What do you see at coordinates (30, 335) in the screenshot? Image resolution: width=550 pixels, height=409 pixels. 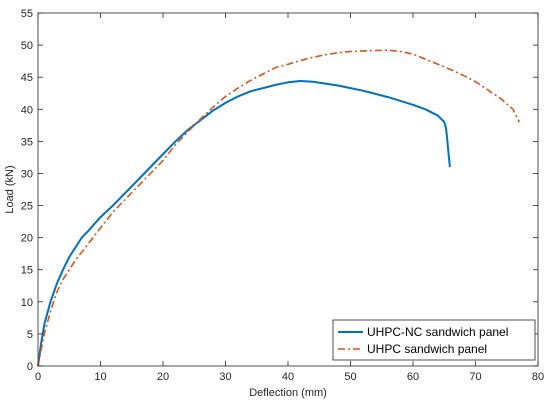 I see `y-tick-label: 5` at bounding box center [30, 335].